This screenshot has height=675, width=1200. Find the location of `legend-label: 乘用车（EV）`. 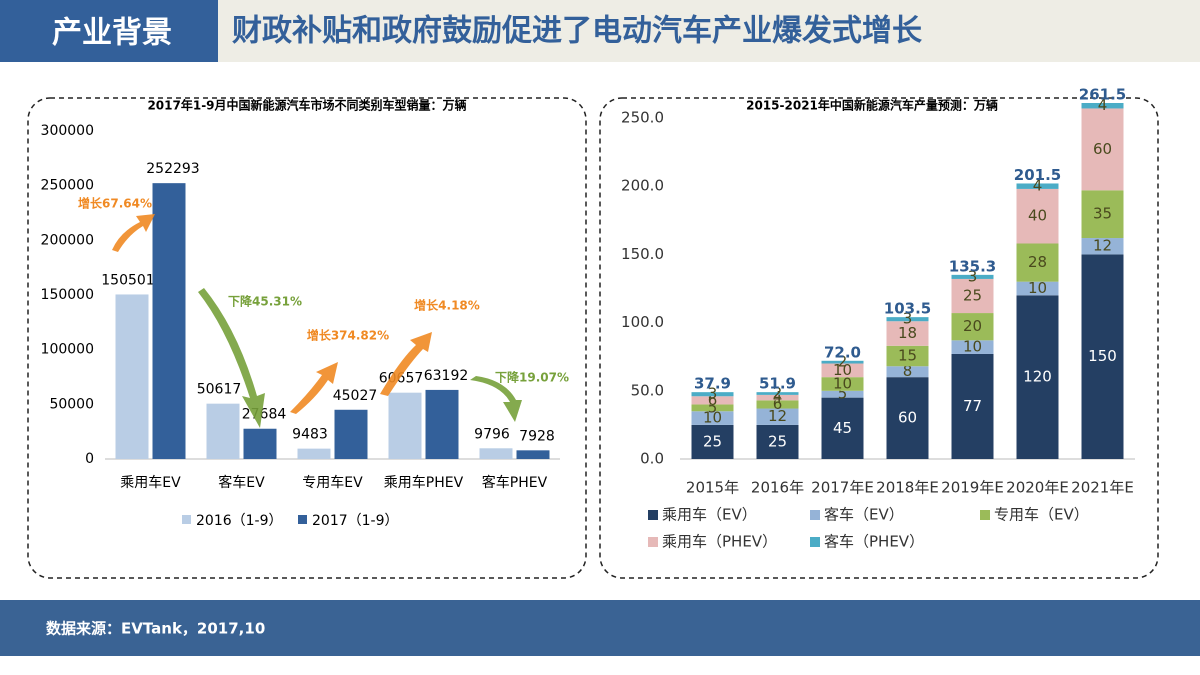

legend-label: 乘用车（EV） is located at coordinates (709, 515).